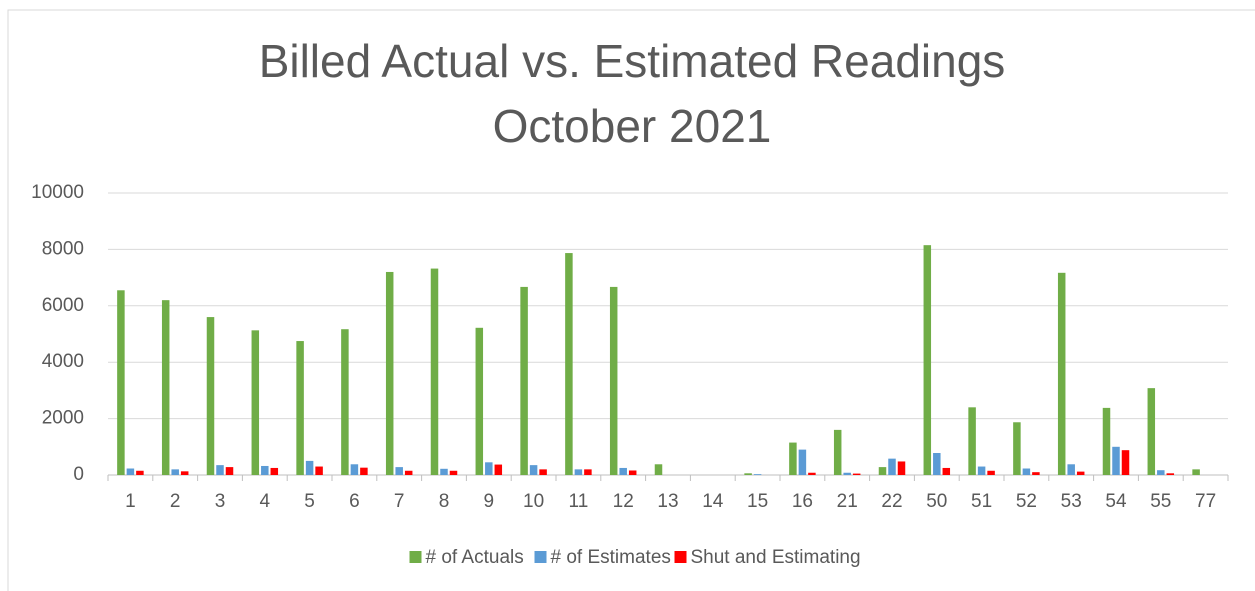 The image size is (1255, 591). What do you see at coordinates (475, 557) in the screenshot?
I see `legend-label: # of Actuals` at bounding box center [475, 557].